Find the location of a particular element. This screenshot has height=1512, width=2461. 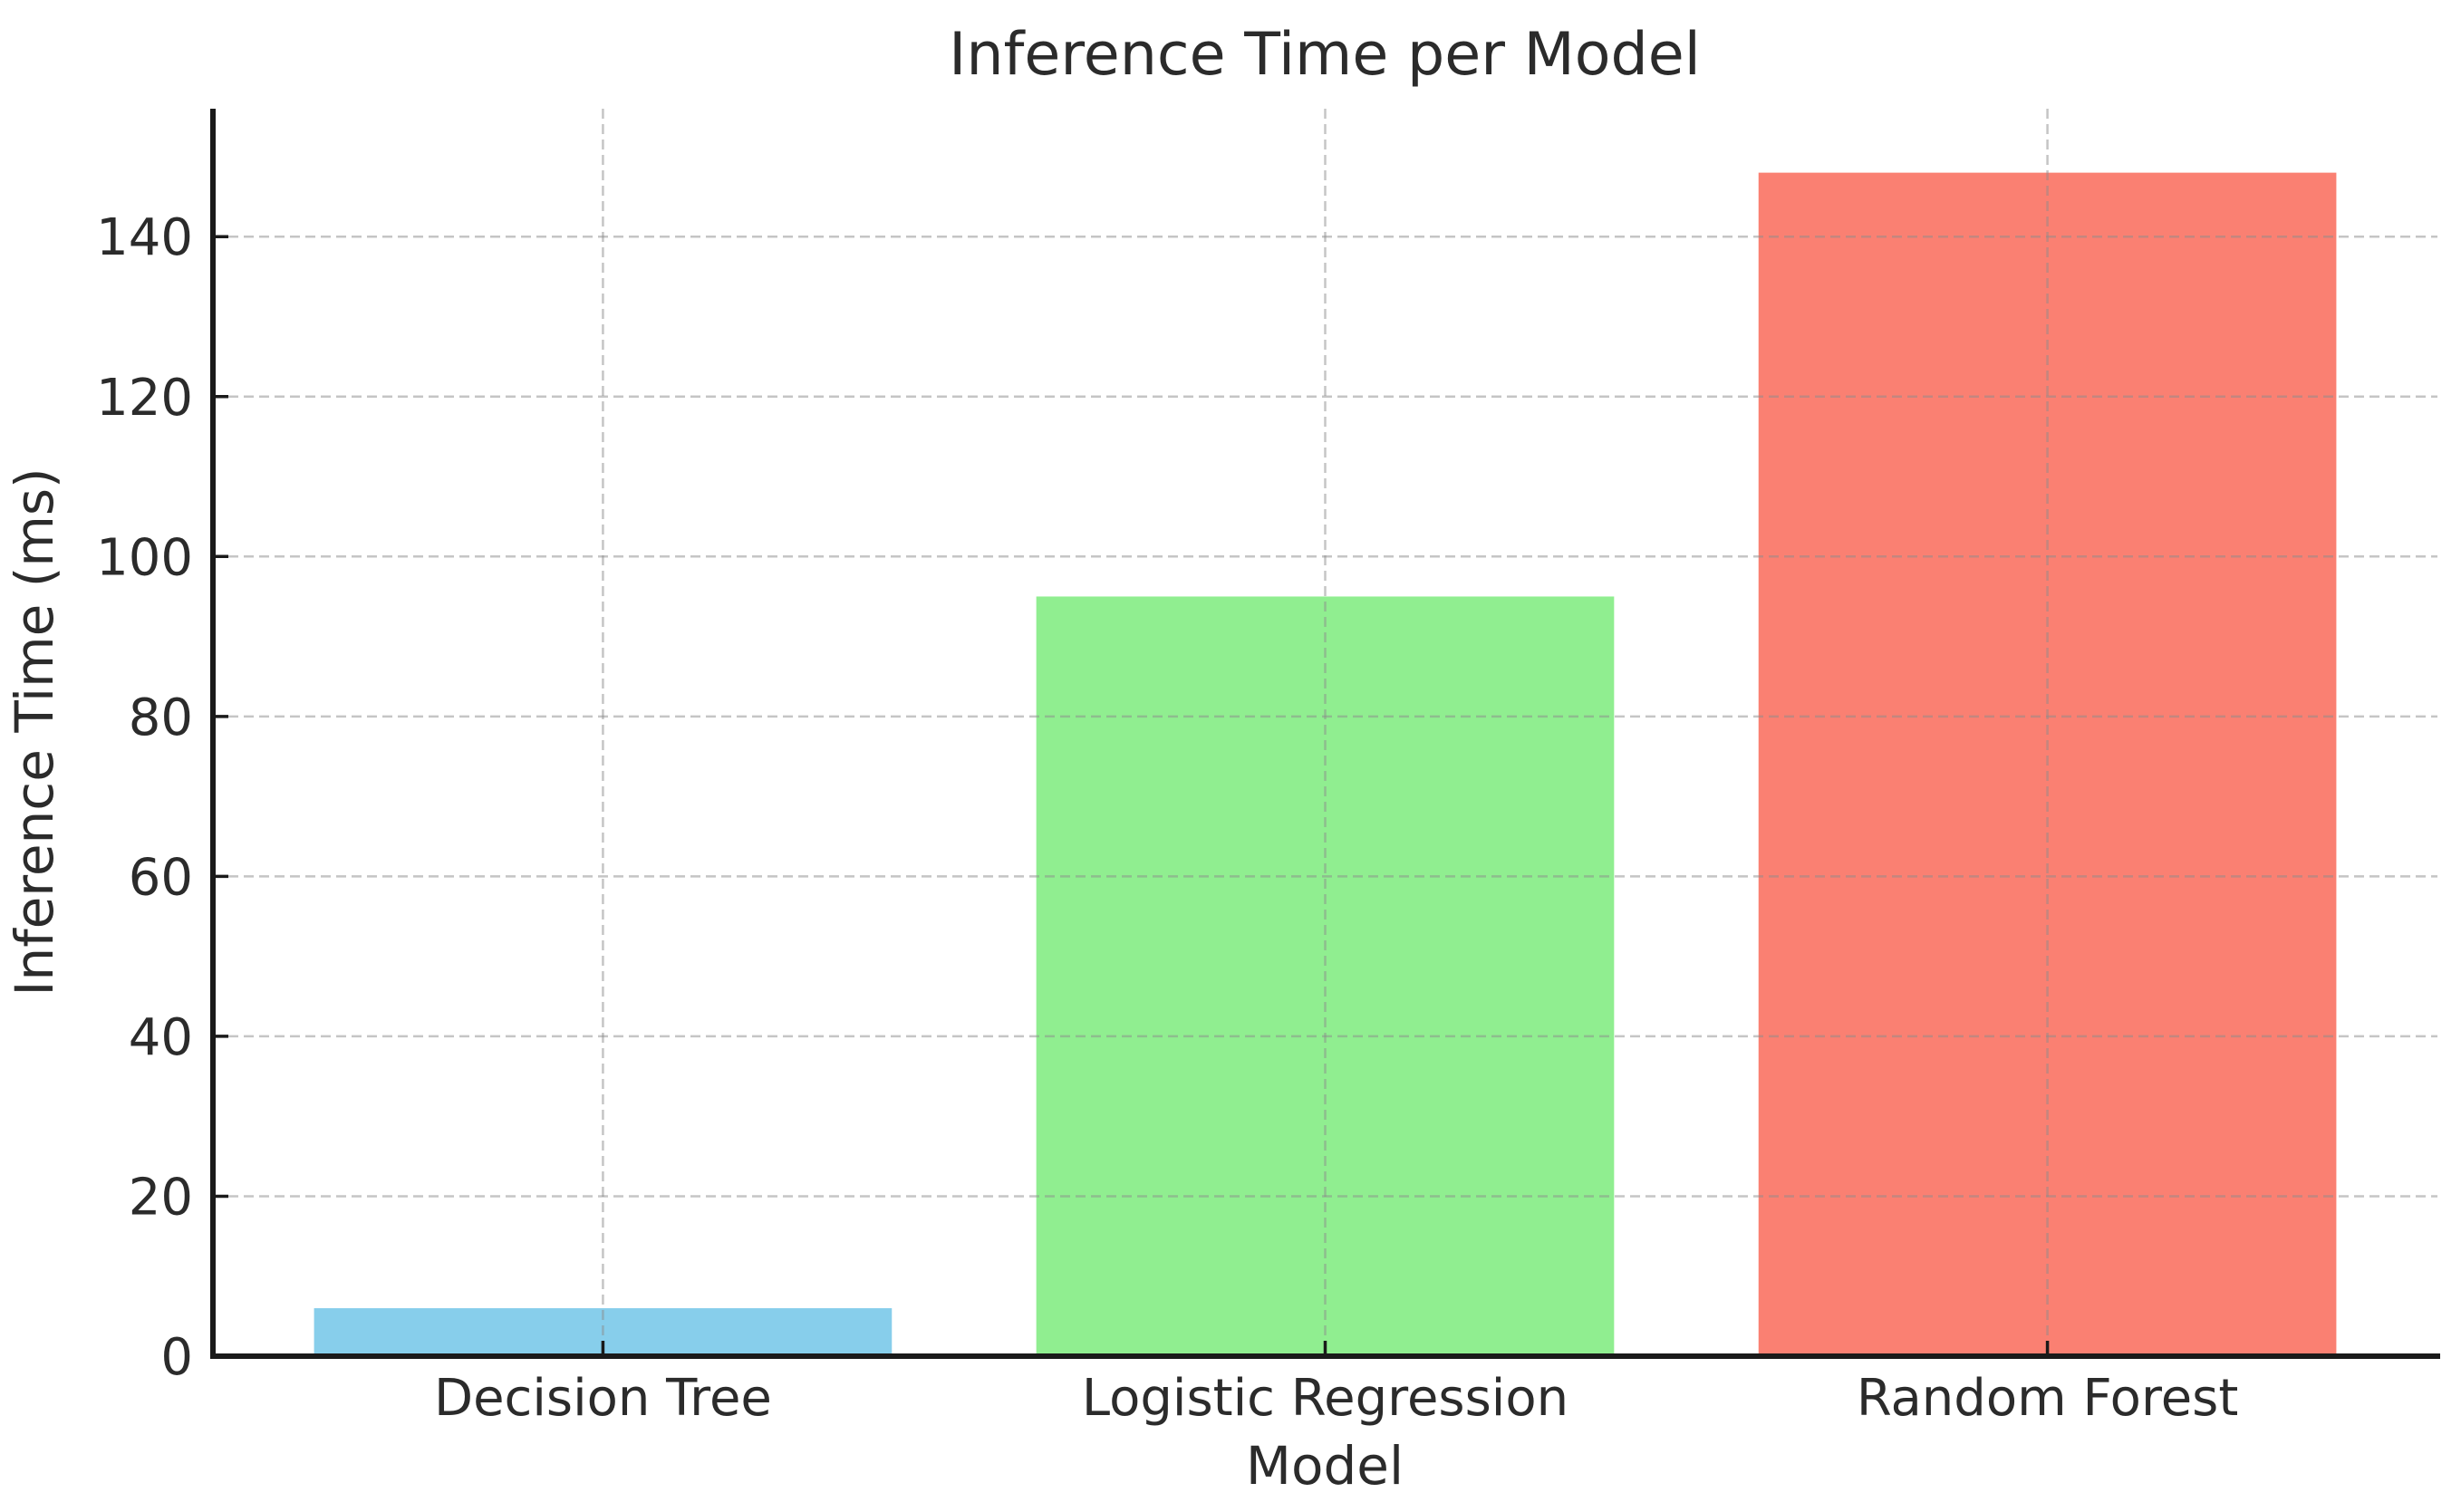

y-axis-label: Inference Time (ms) is located at coordinates (35, 731).